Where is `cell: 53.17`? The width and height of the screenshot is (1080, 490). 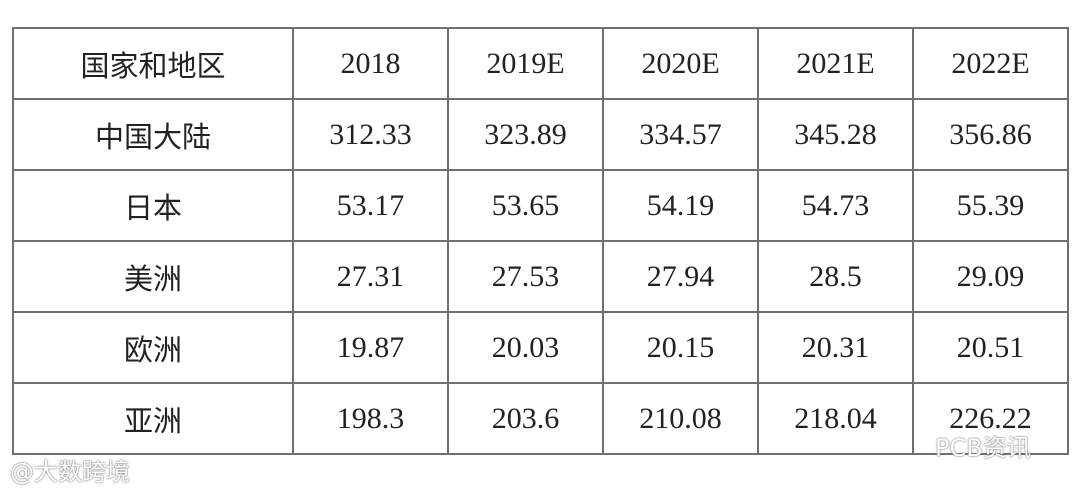
cell: 53.17 is located at coordinates (370, 205).